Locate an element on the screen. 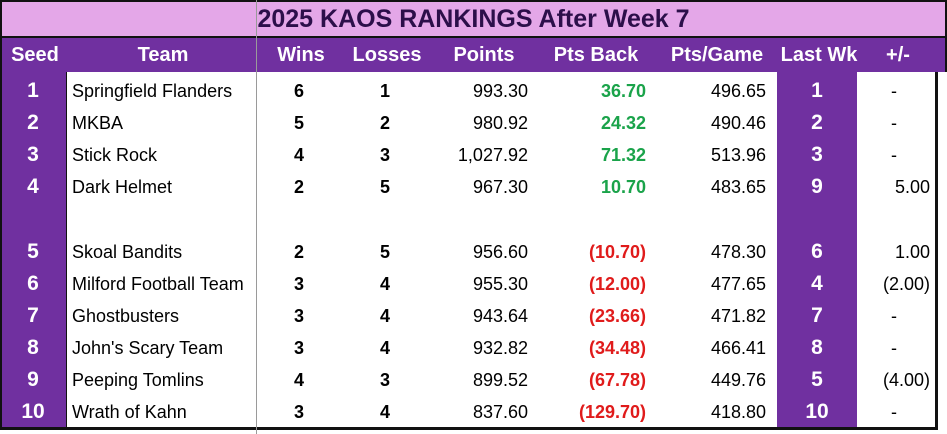 This screenshot has height=434, width=947. cell-team: MKBA is located at coordinates (98, 123).